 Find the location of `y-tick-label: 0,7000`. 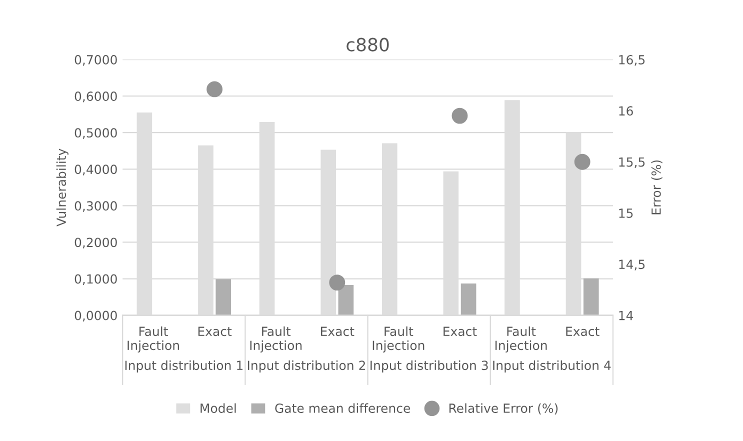

y-tick-label: 0,7000 is located at coordinates (95, 60).